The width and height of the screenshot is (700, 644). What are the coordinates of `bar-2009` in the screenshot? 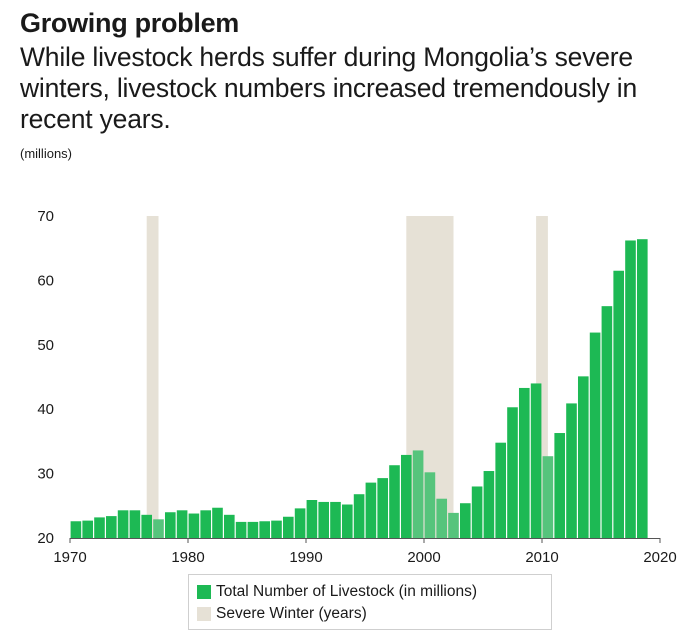 It's located at (536, 460).